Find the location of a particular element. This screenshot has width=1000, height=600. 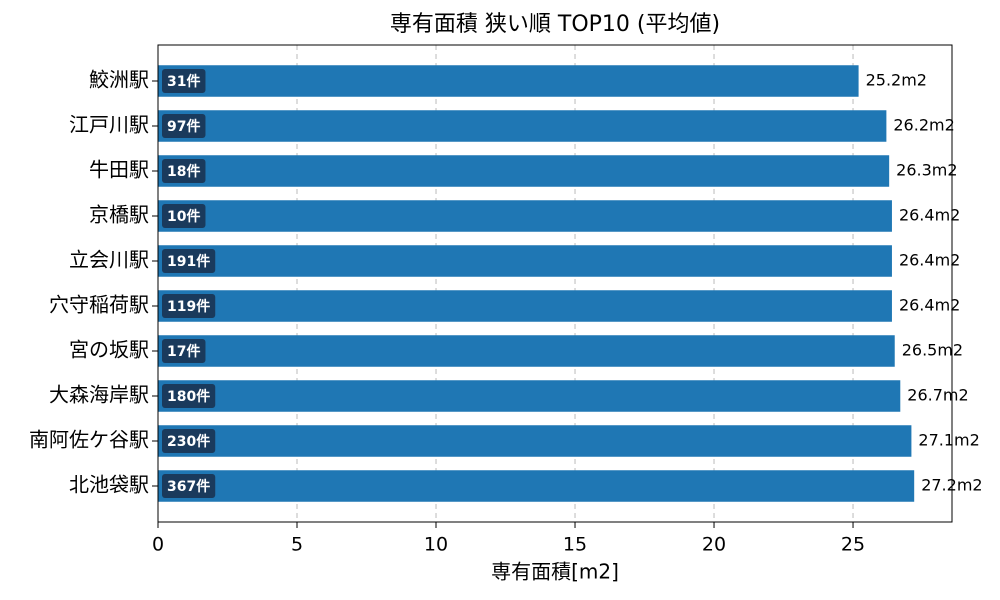

y-tick-label: 南阿佐ケ谷駅 is located at coordinates (89, 440).